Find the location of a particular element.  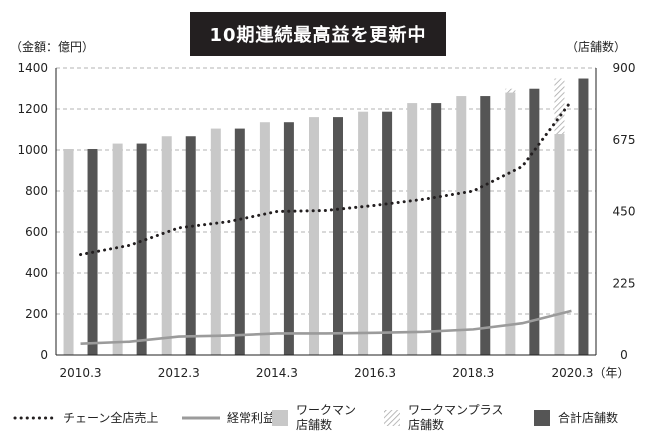

y-left-tick-label: 0 is located at coordinates (44, 355).